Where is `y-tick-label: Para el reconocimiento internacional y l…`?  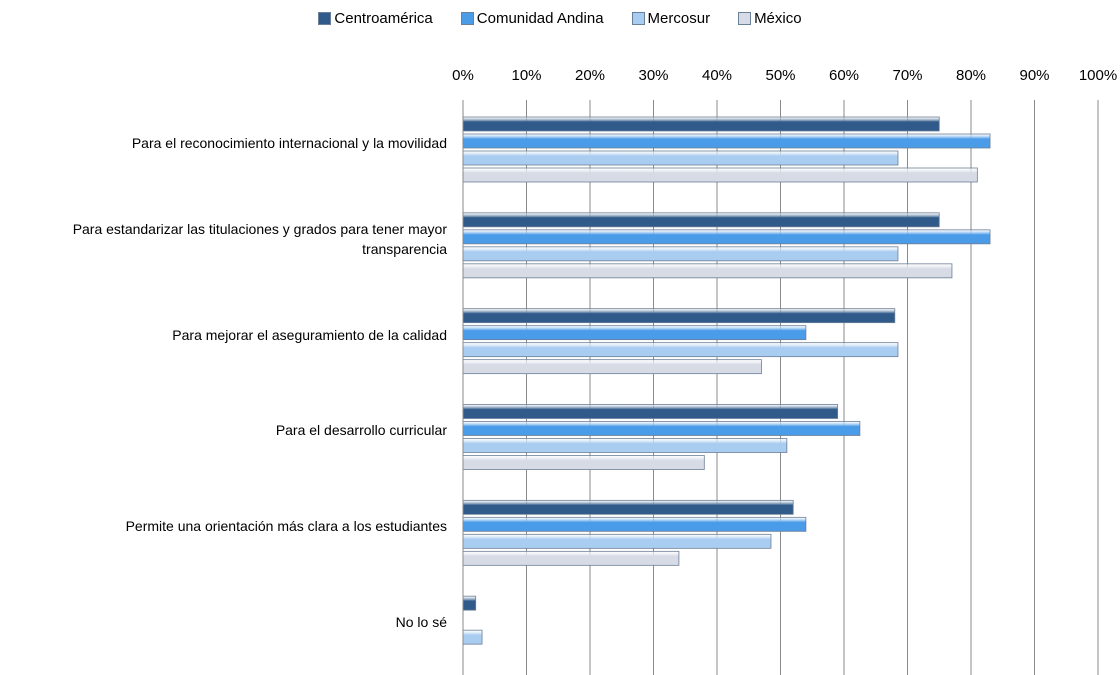 y-tick-label: Para el reconocimiento internacional y l… is located at coordinates (289, 142).